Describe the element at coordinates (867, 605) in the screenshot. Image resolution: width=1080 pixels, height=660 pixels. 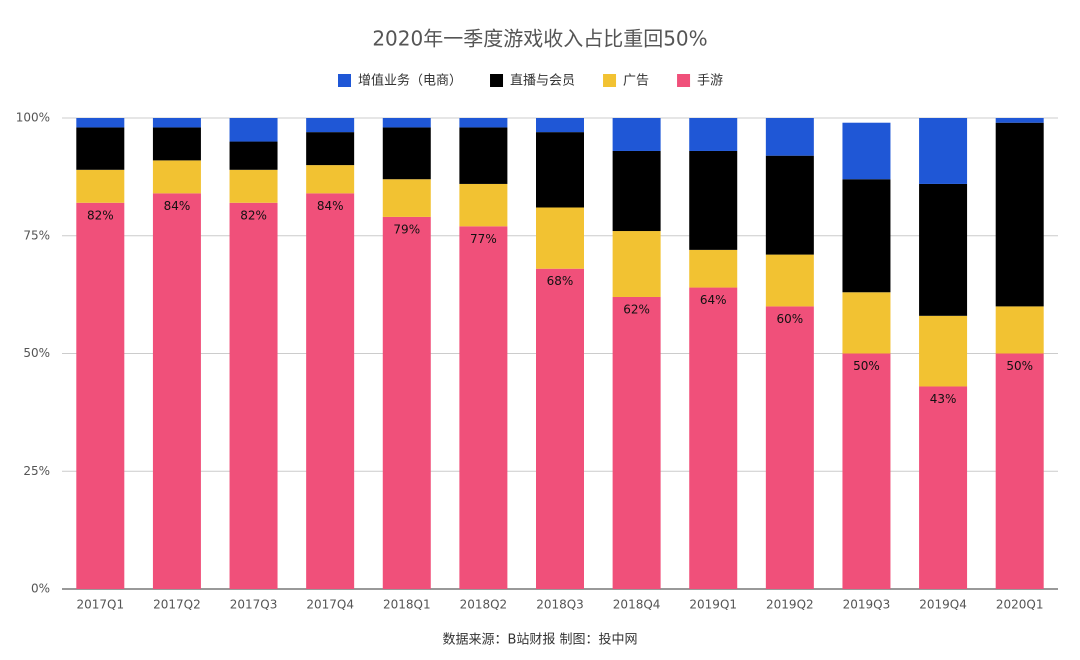
I see `x-tick-label: 2019Q3` at that location.